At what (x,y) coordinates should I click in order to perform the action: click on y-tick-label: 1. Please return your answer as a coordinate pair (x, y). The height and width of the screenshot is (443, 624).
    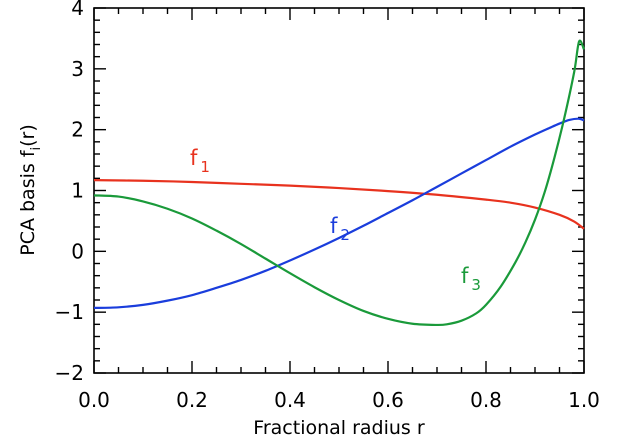
    Looking at the image, I should click on (77, 191).